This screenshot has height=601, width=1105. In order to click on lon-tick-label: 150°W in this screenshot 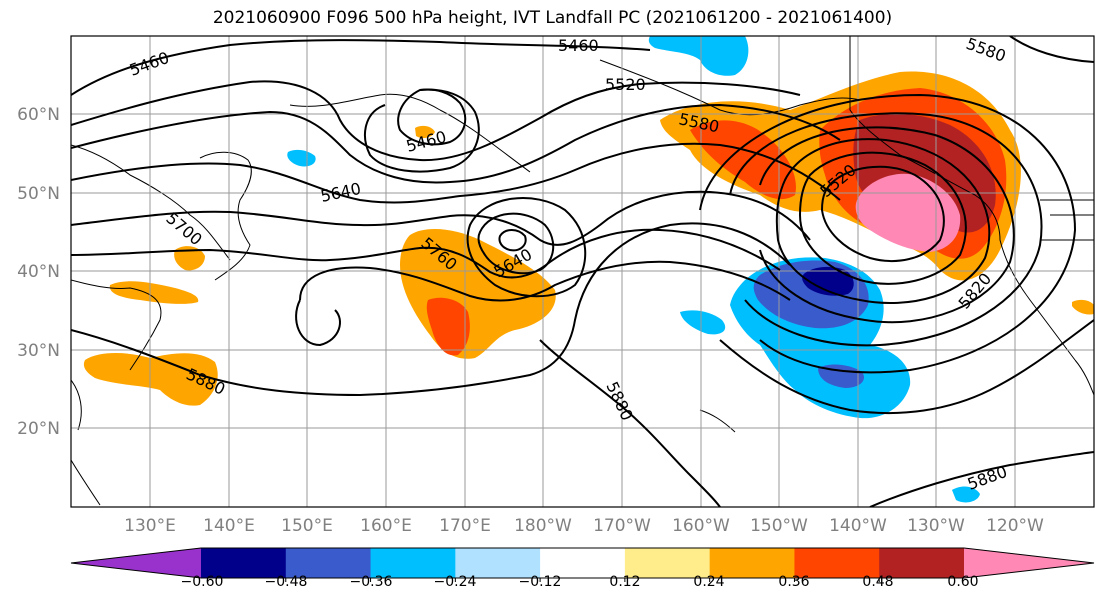, I will do `click(779, 526)`.